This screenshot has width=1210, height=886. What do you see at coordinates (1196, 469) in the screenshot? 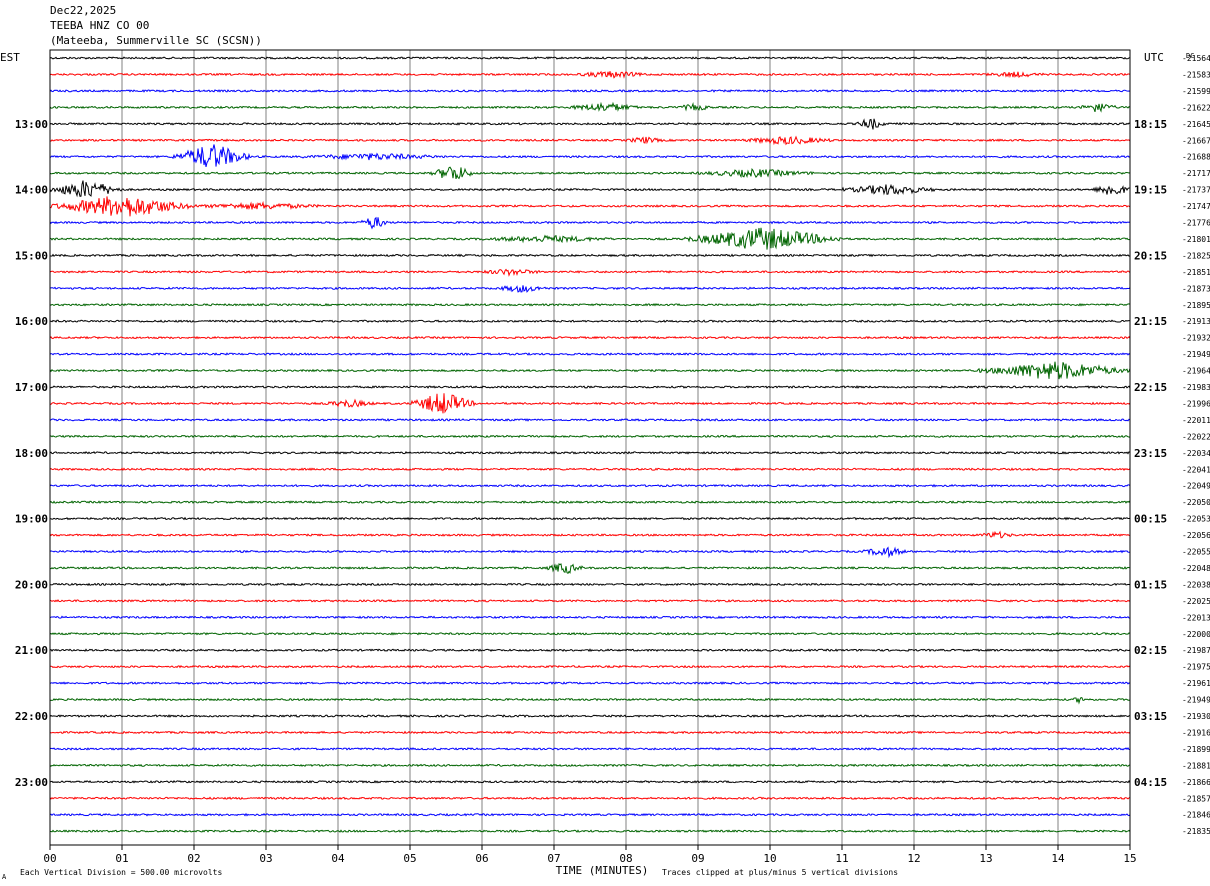
I see `dc-offset-label: -22041` at bounding box center [1196, 469].